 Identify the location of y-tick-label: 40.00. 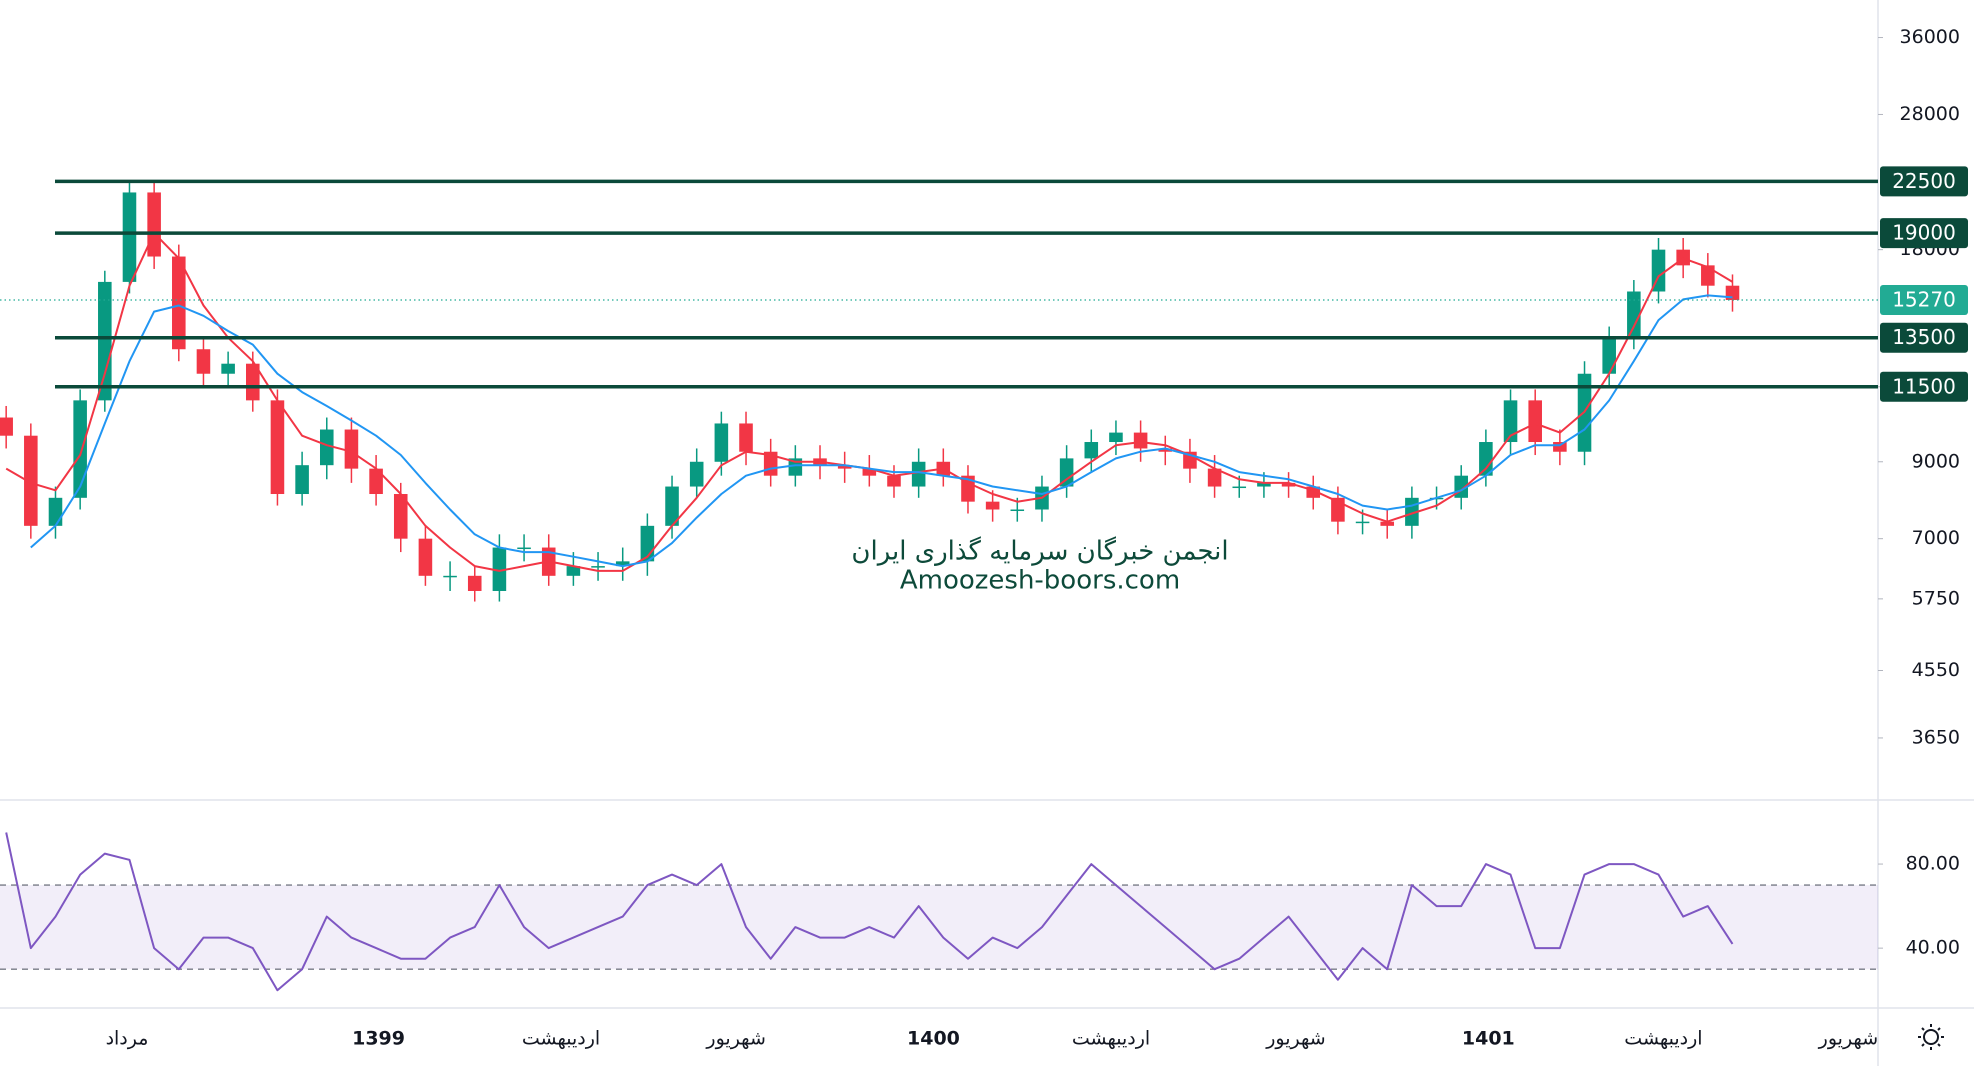
(1933, 948).